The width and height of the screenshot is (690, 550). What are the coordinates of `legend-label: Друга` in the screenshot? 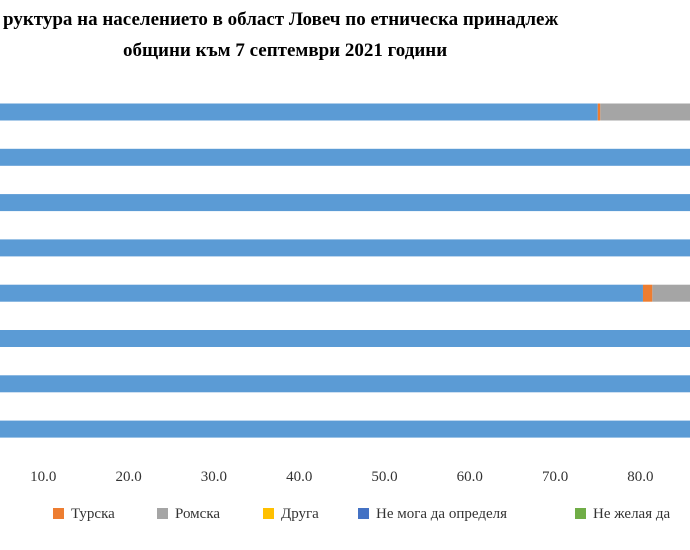 It's located at (300, 514).